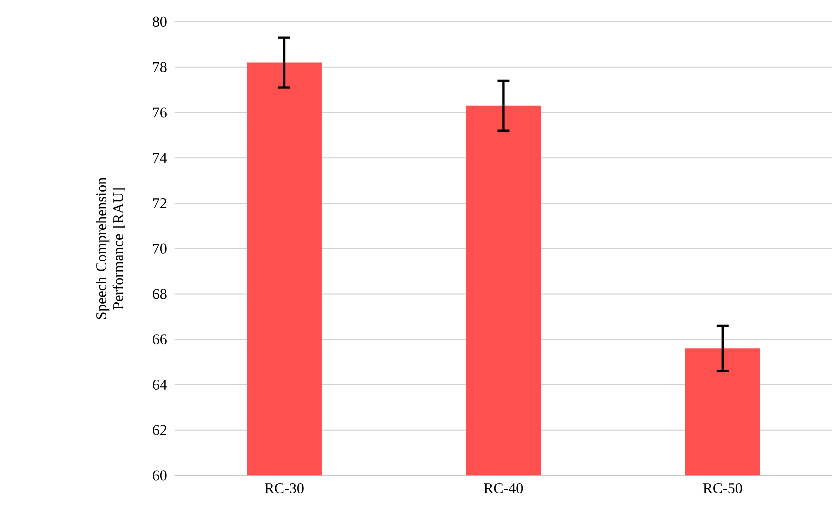 This screenshot has height=518, width=833. I want to click on x-tick-label: RC-30, so click(284, 489).